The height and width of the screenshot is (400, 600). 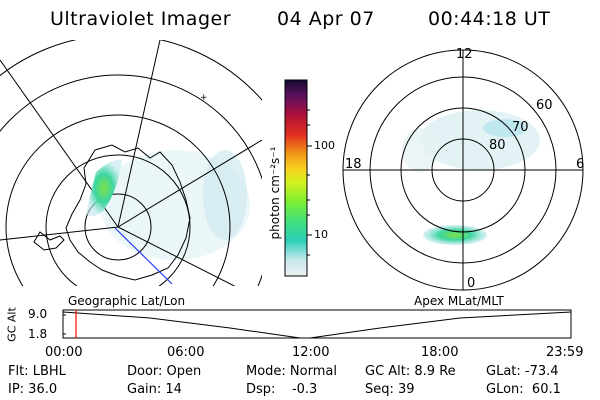 I want to click on map-marker: +, so click(x=204, y=98).